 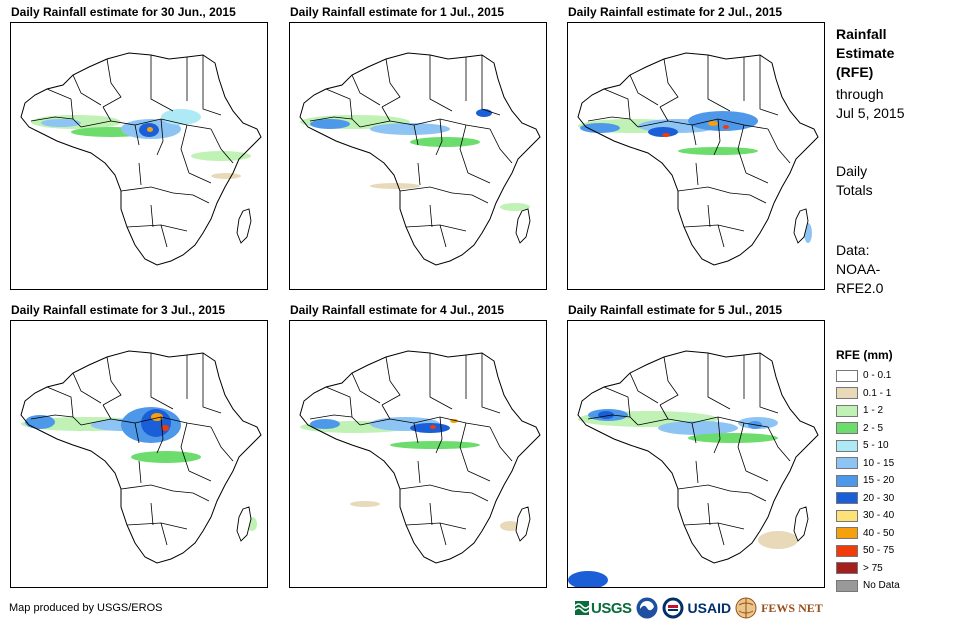 What do you see at coordinates (582, 608) in the screenshot?
I see `usgs-wave-icon` at bounding box center [582, 608].